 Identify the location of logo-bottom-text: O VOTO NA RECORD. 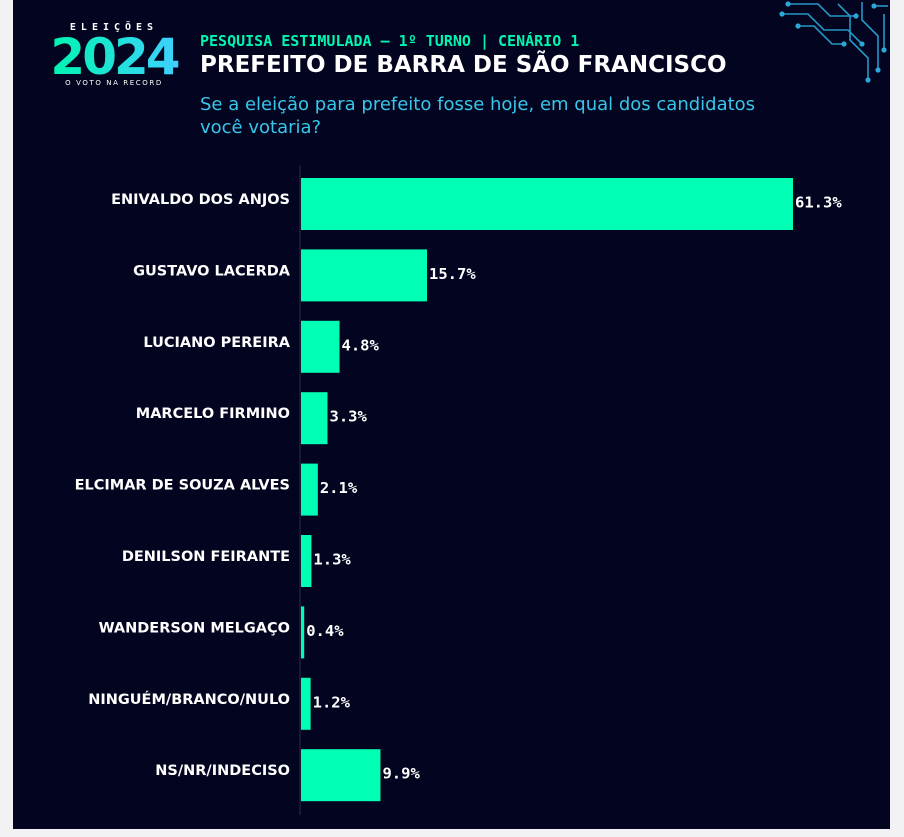
(114, 83).